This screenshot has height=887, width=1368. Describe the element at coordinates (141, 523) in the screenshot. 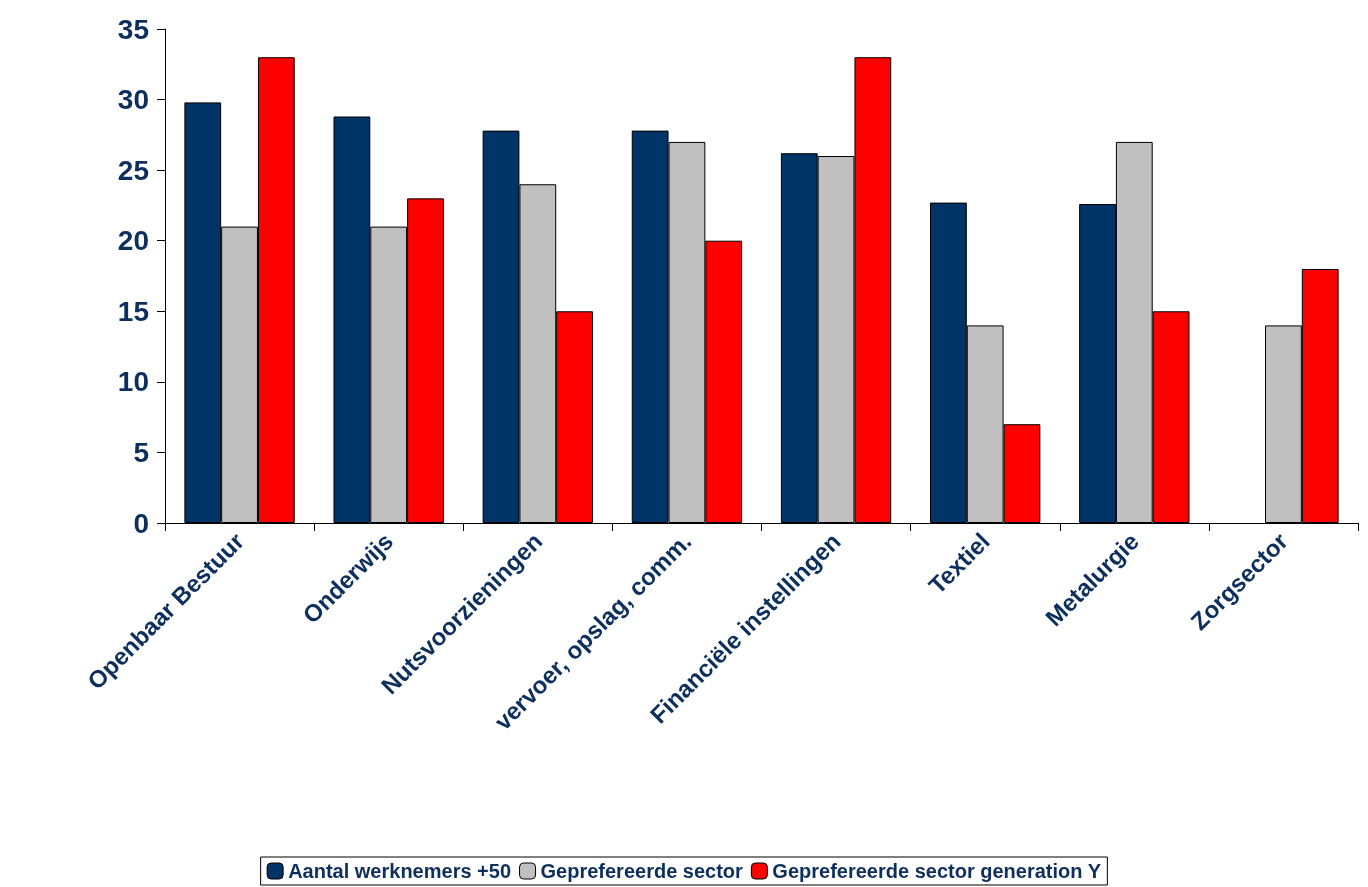

I see `y-tick-label: 0` at that location.